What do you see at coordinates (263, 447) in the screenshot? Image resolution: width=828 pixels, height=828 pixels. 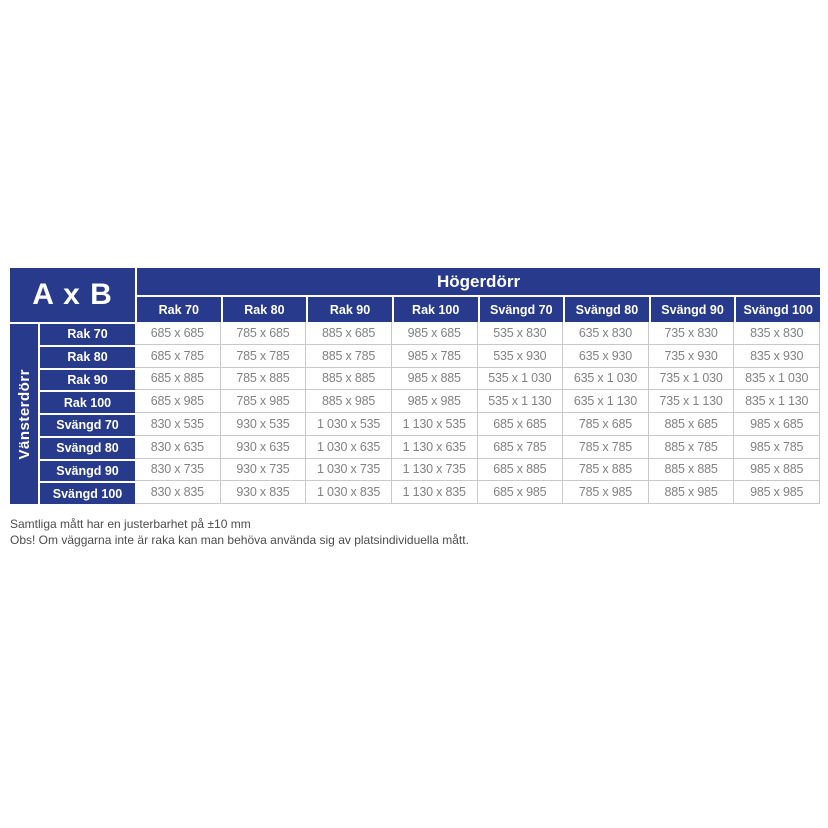 I see `table-cell: 930 x 635` at bounding box center [263, 447].